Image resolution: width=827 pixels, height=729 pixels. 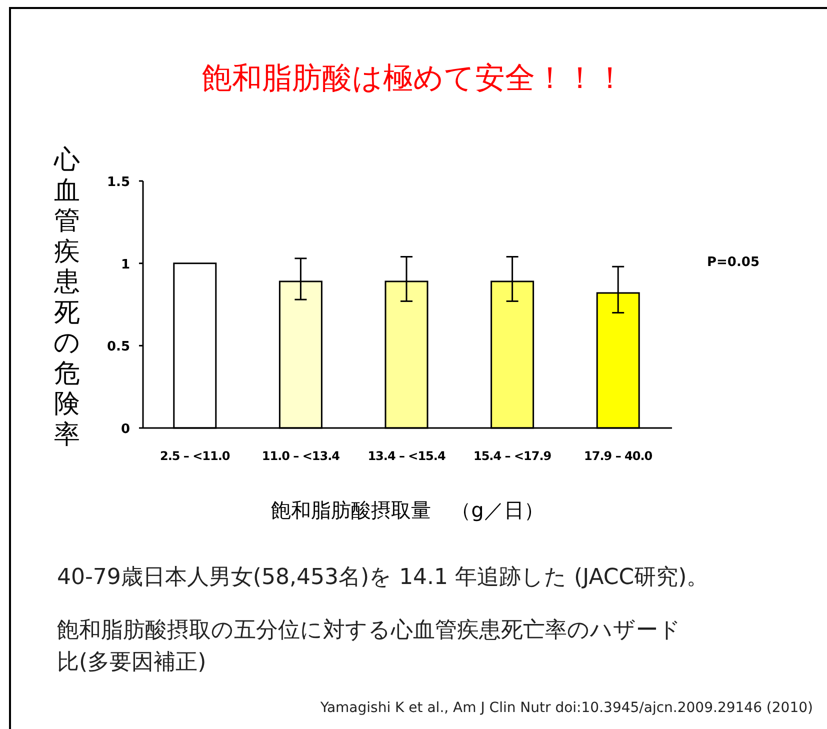 What do you see at coordinates (301, 456) in the screenshot?
I see `x-tick-label: 11.0 – <13.4` at bounding box center [301, 456].